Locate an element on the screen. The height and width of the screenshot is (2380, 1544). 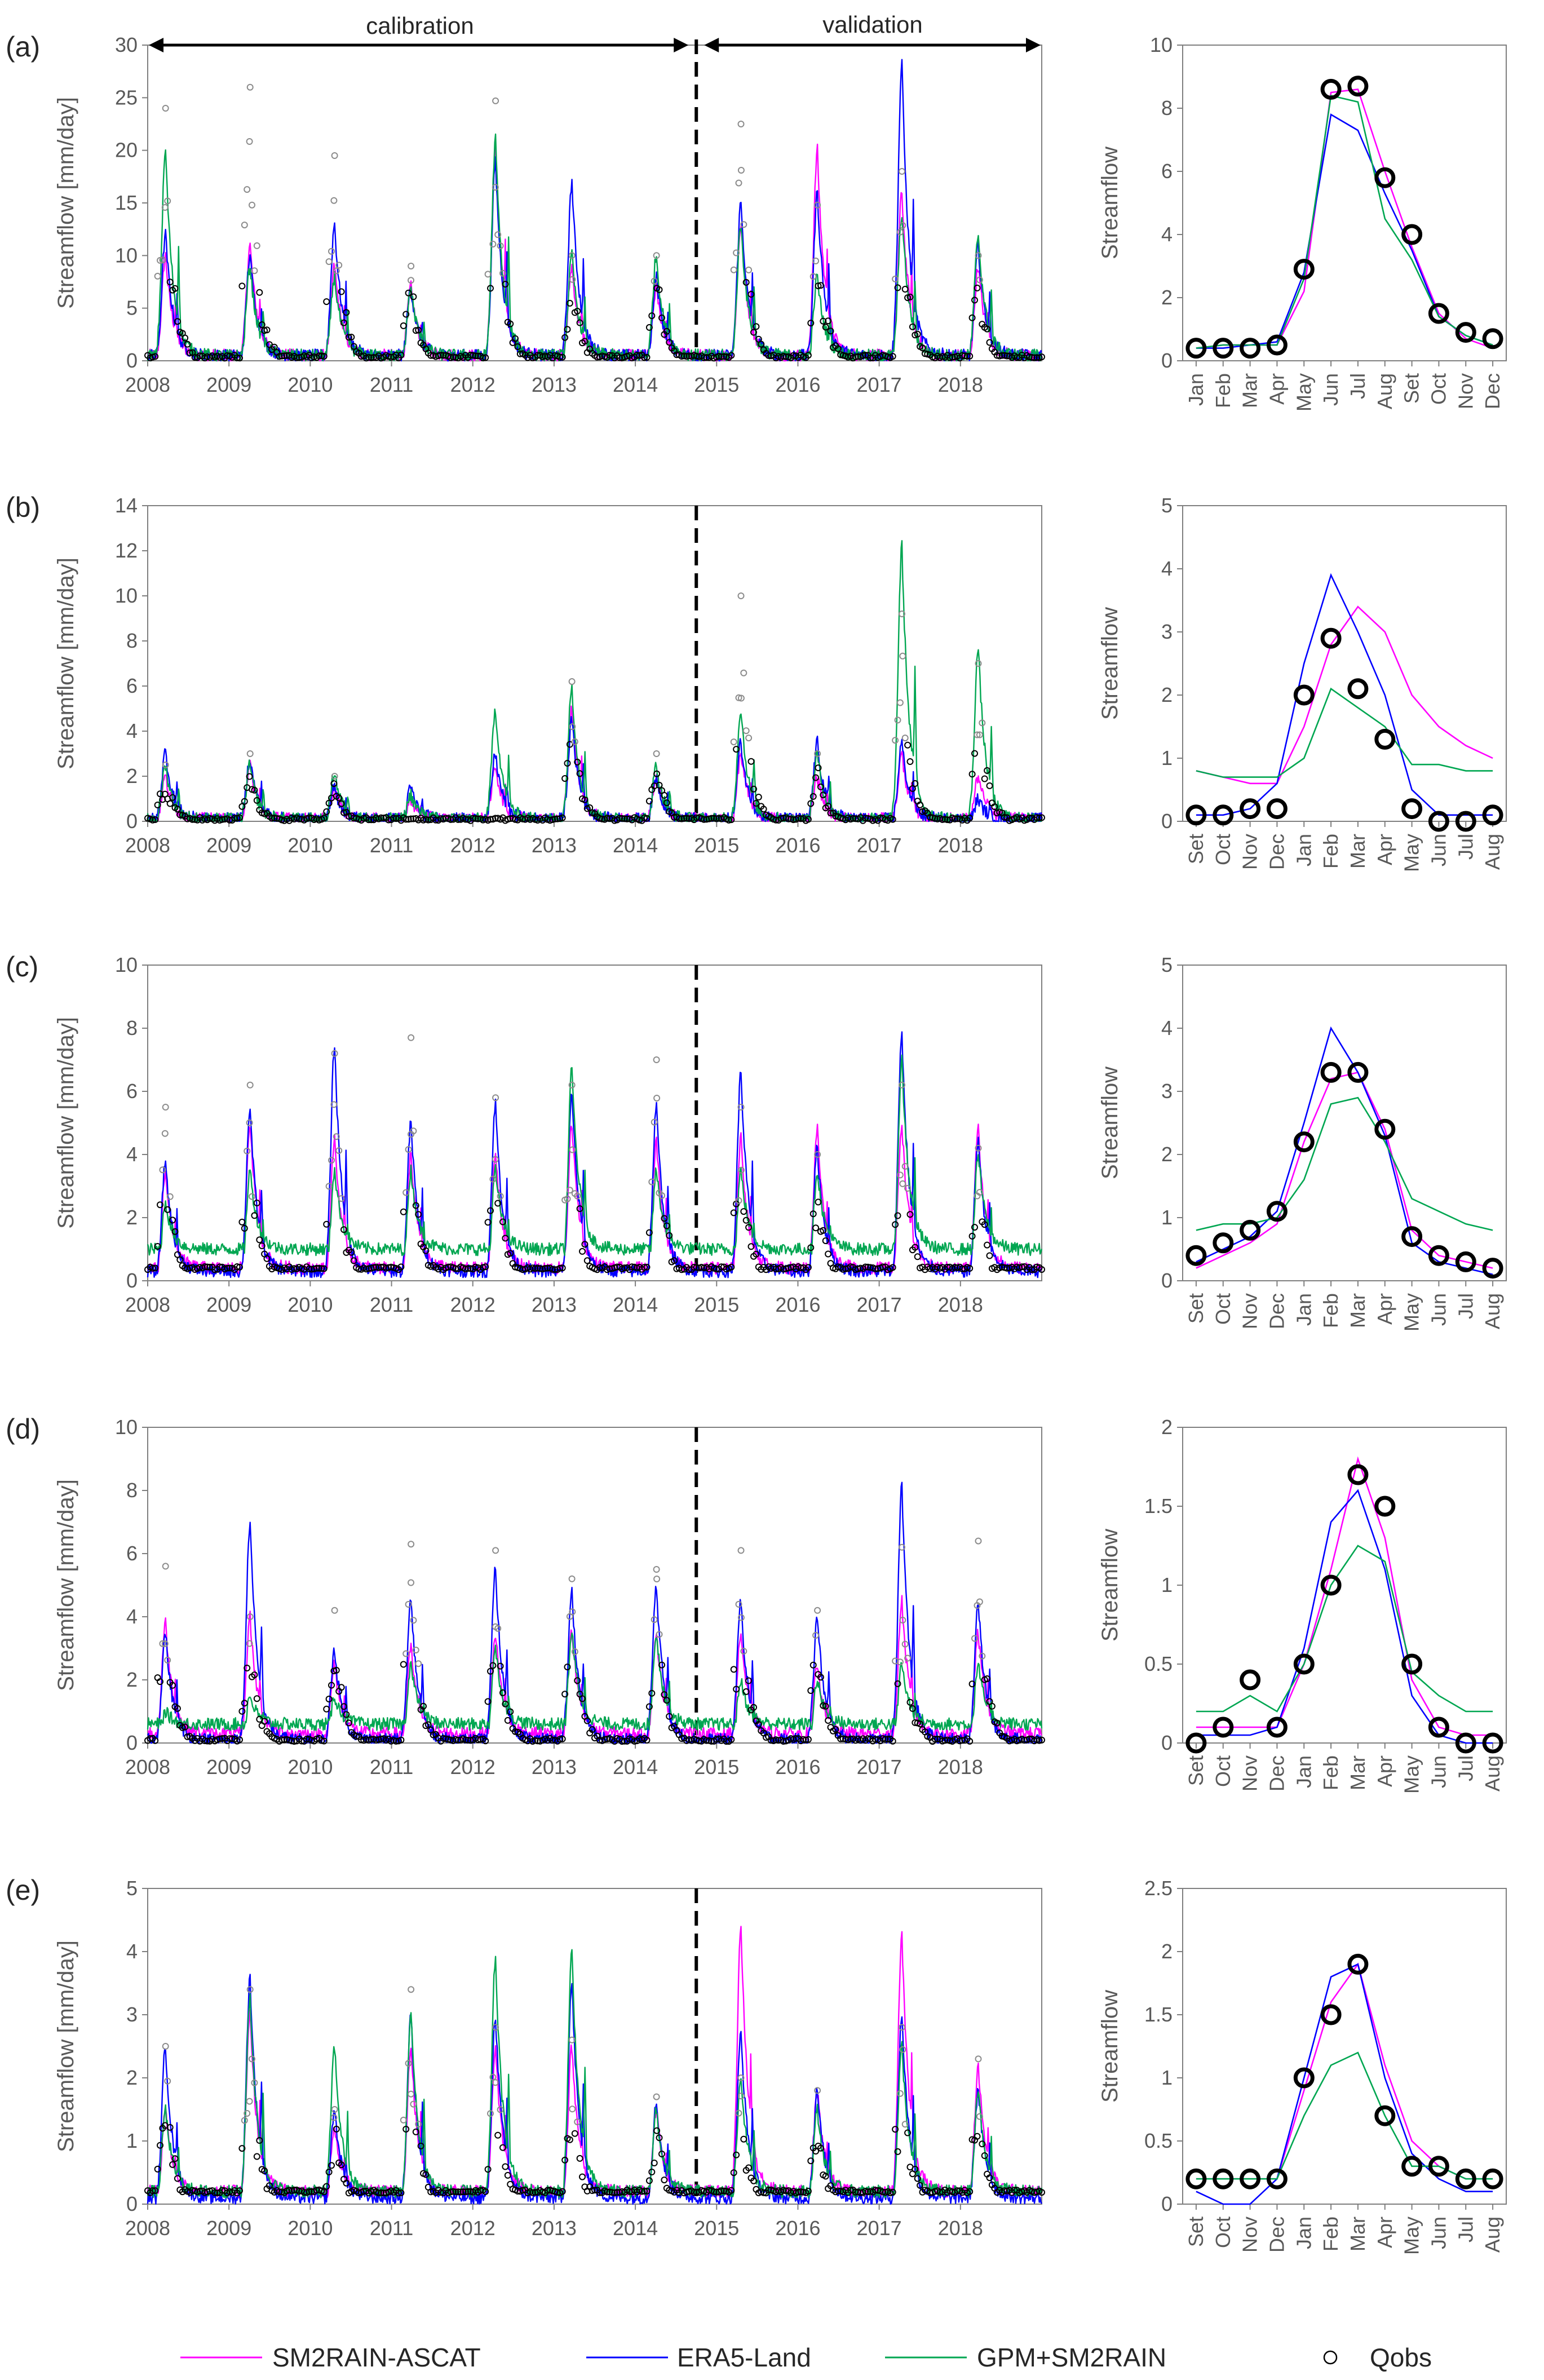
x-tick-label: Jan is located at coordinates (1303, 1771).